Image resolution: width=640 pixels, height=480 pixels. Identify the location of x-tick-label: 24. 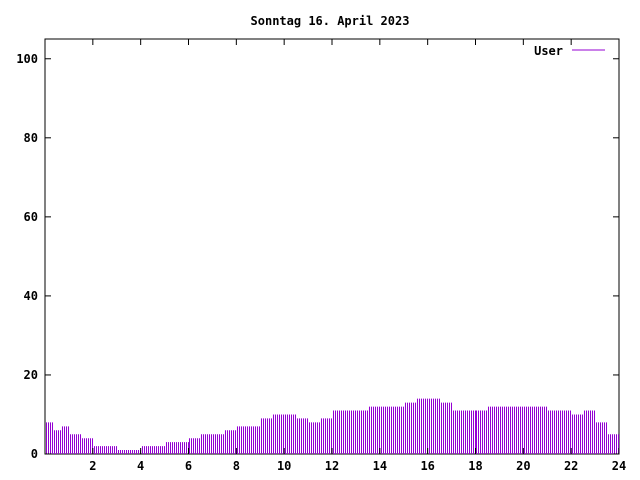
(619, 466).